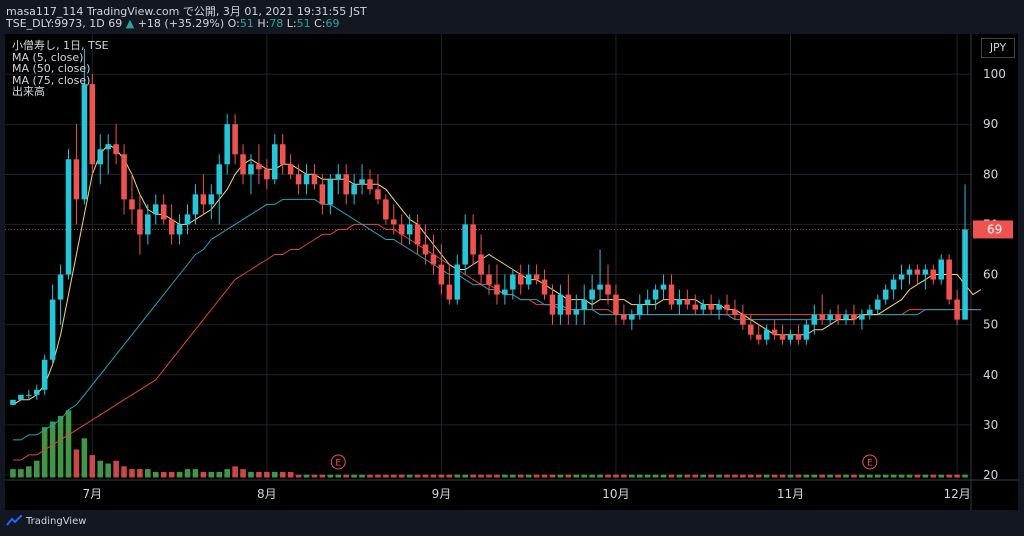 This screenshot has width=1024, height=536. I want to click on legend-ma5: MA (5, close), so click(48, 57).